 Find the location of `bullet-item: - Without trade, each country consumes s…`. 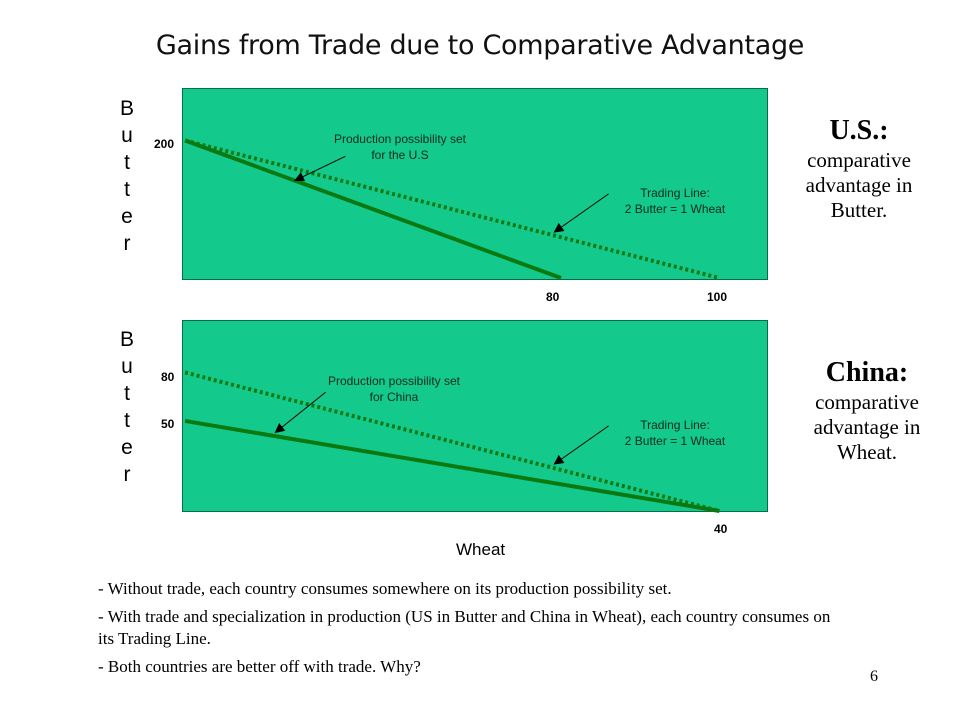

bullet-item: - Without trade, each country consumes s… is located at coordinates (385, 588).